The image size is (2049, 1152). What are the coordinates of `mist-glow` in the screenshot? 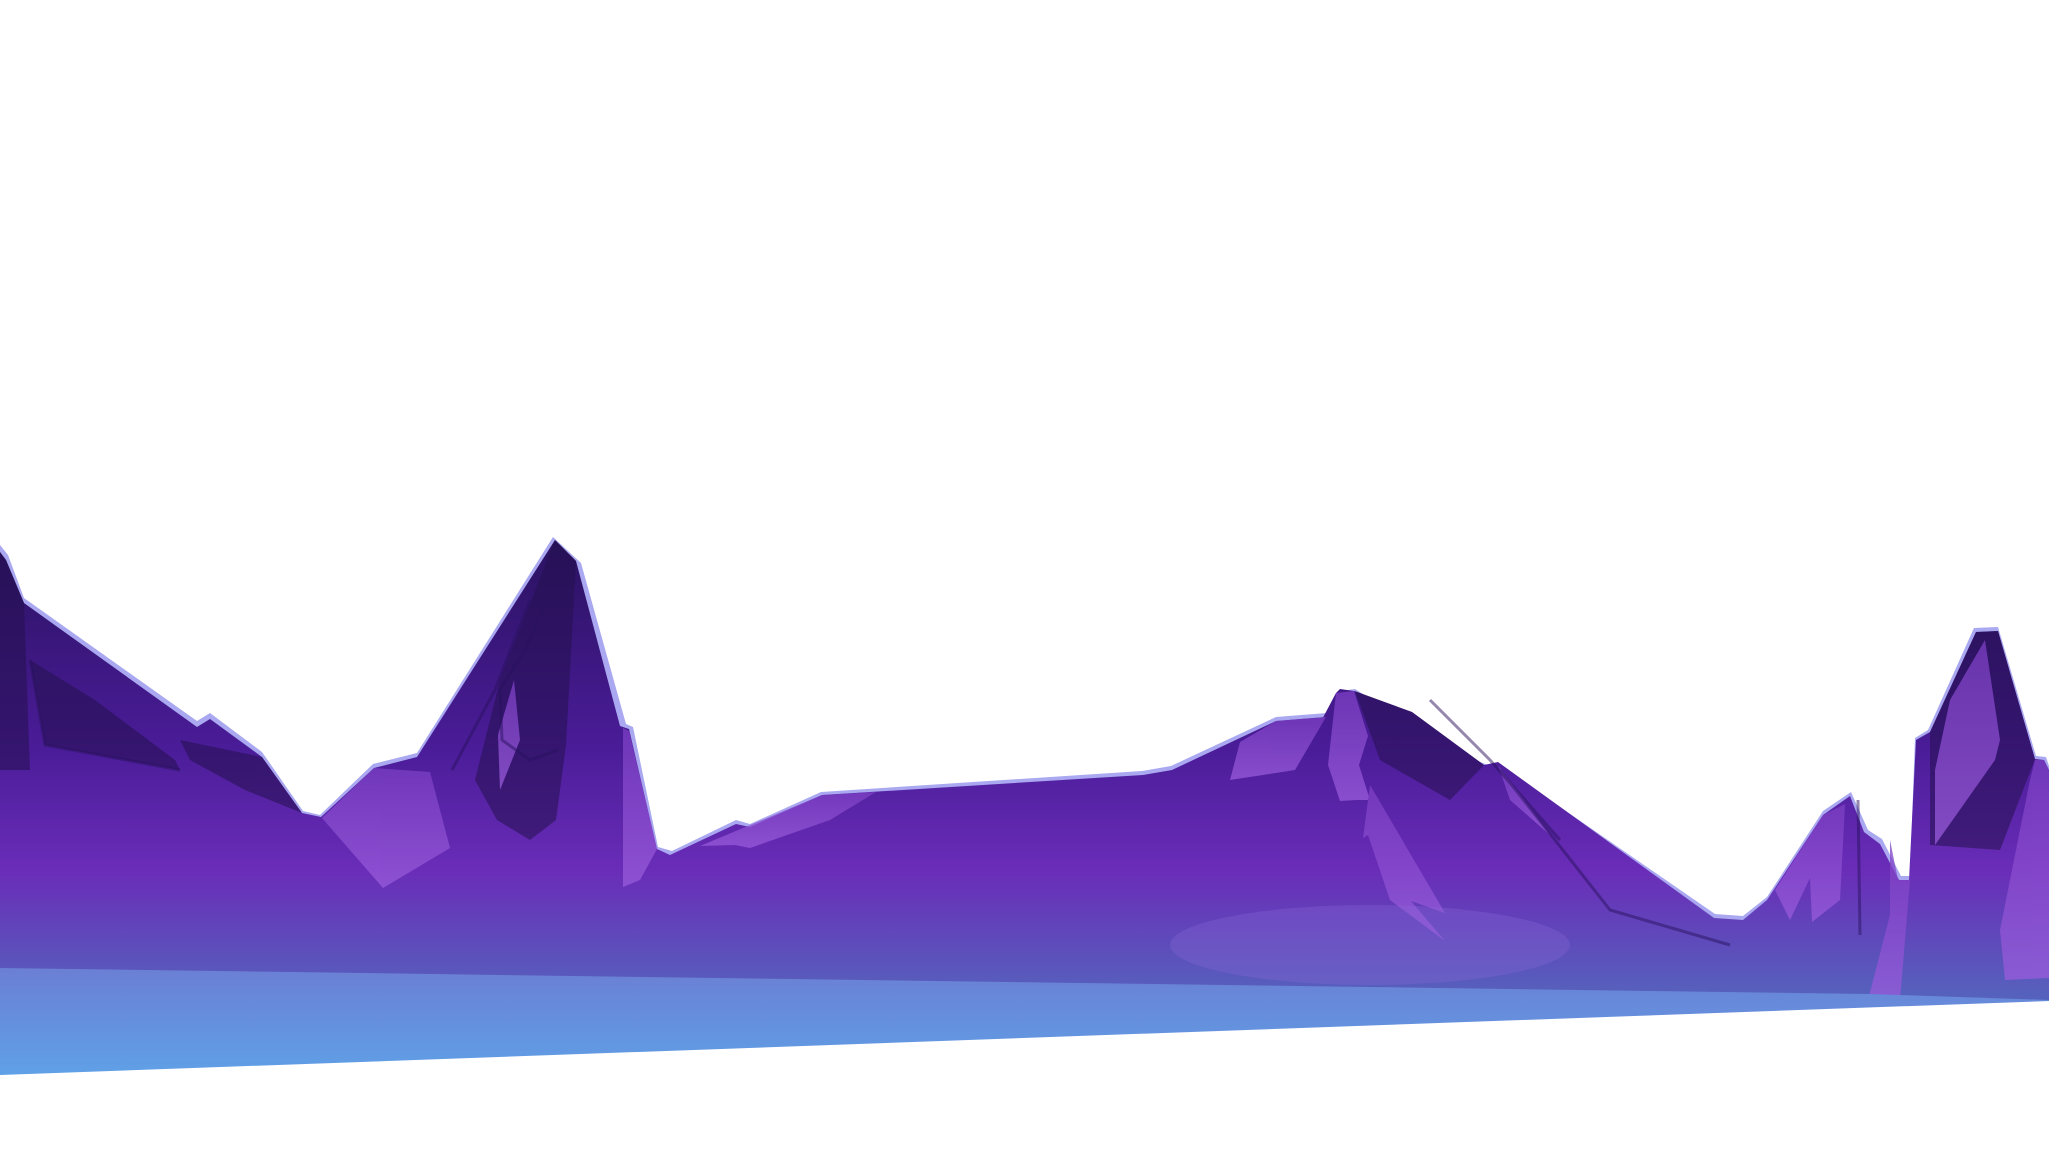 It's located at (1370, 945).